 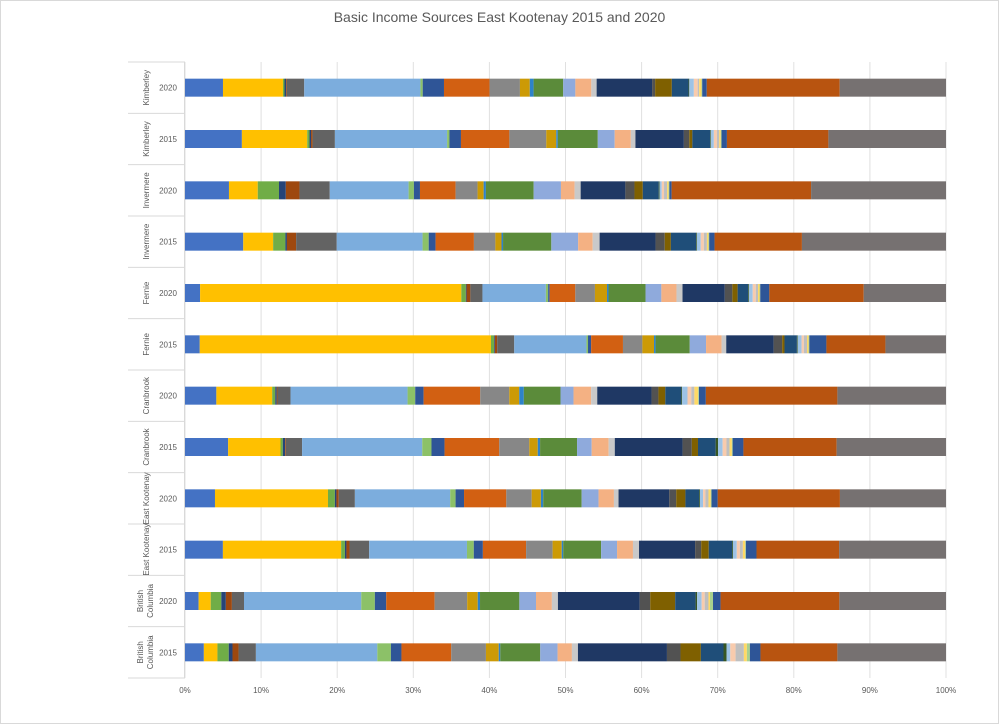 I want to click on region-label: Cranbrook, so click(x=146, y=446).